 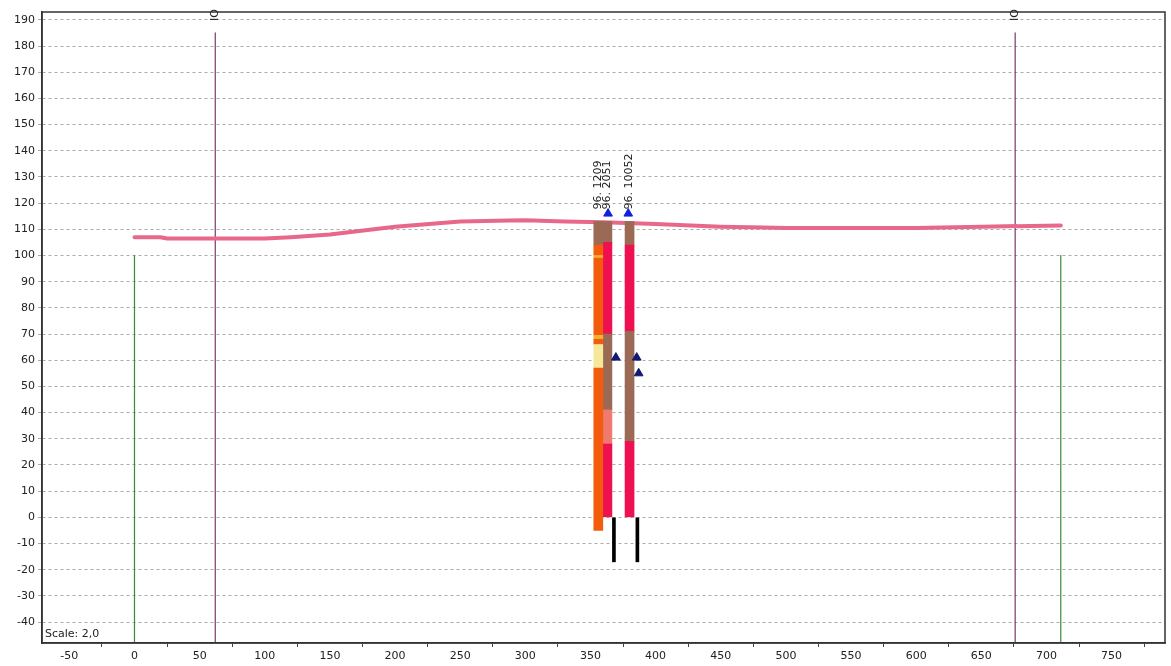 What do you see at coordinates (26, 621) in the screenshot?
I see `y-tick-label: -40` at bounding box center [26, 621].